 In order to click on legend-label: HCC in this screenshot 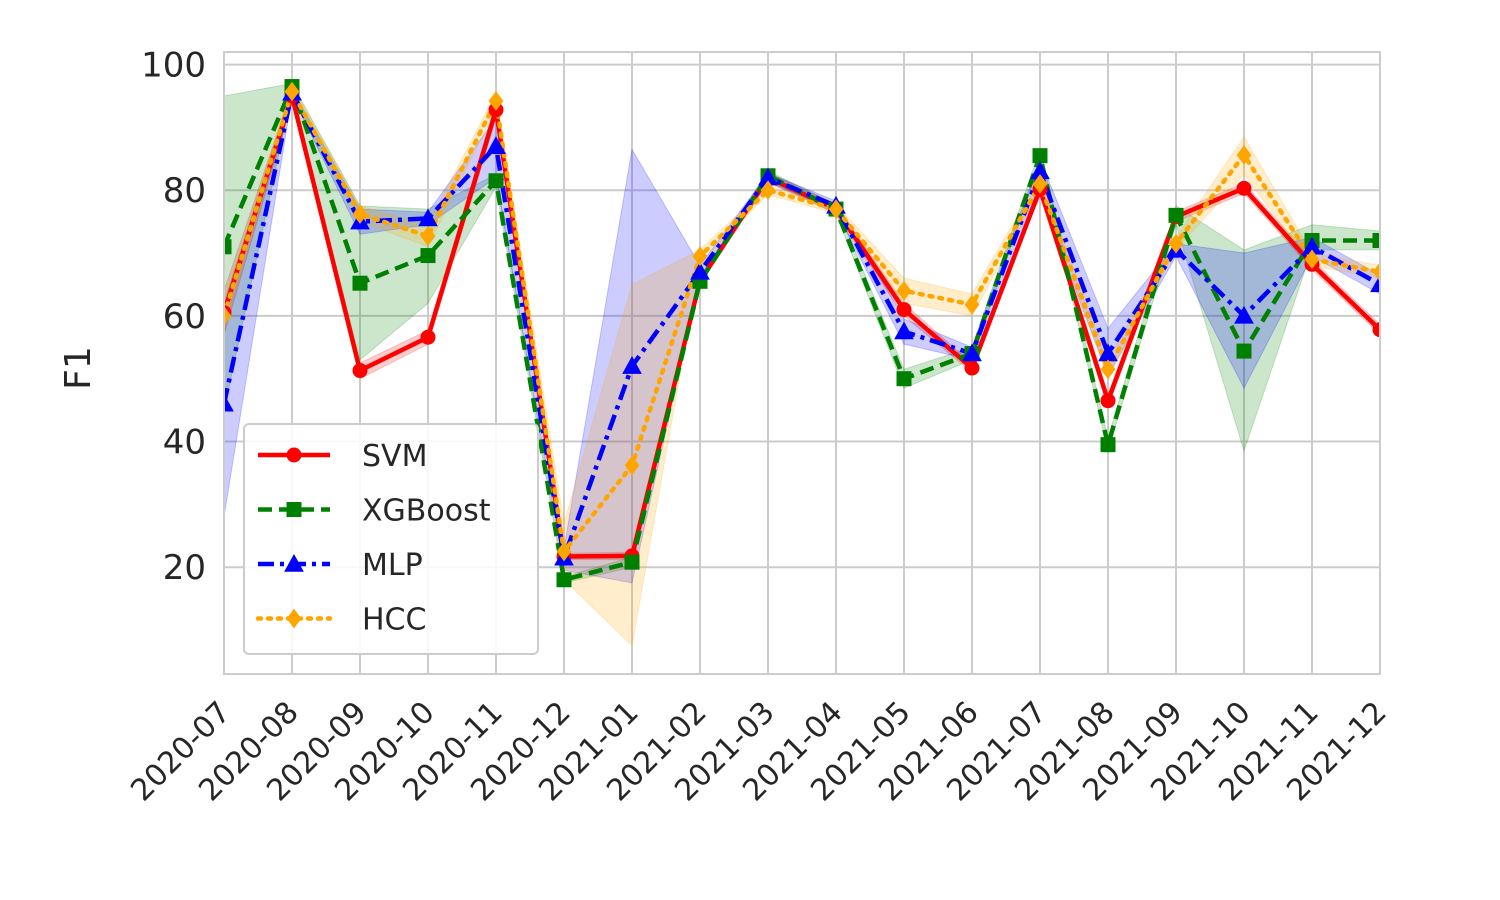, I will do `click(394, 620)`.